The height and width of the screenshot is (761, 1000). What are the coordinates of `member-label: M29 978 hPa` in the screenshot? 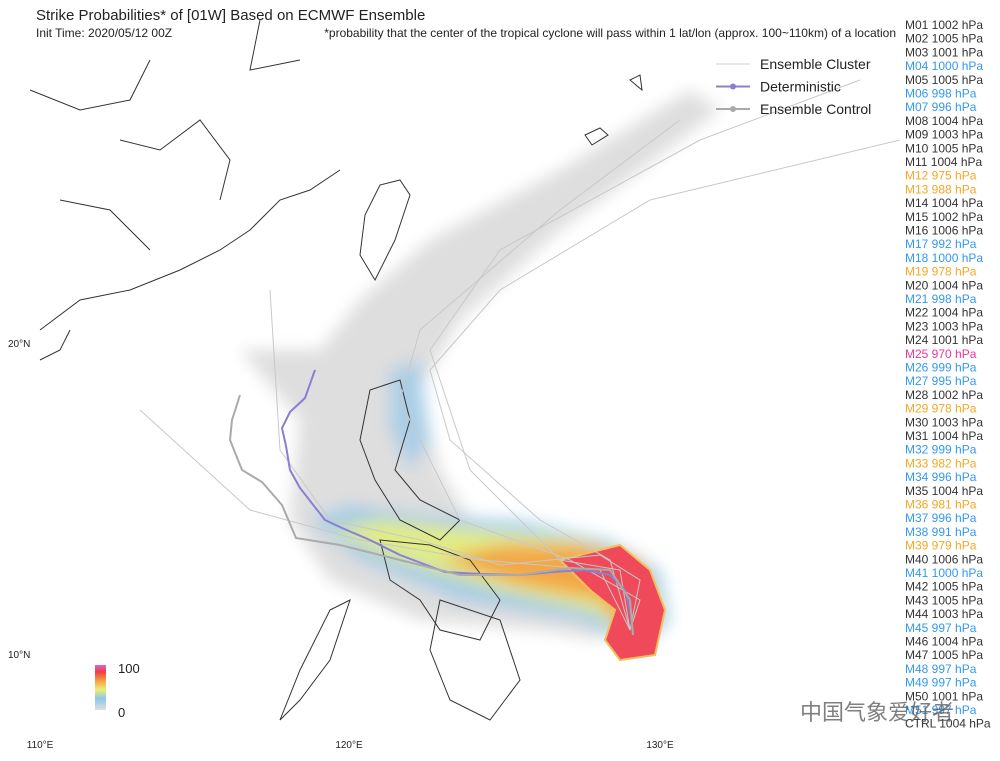 It's located at (941, 409).